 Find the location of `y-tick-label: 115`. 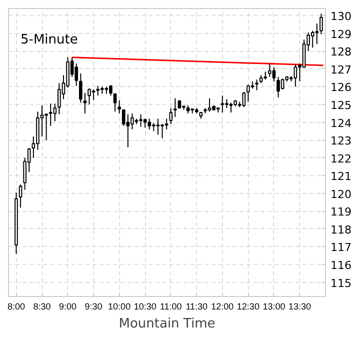

y-tick-label: 115 is located at coordinates (341, 283).